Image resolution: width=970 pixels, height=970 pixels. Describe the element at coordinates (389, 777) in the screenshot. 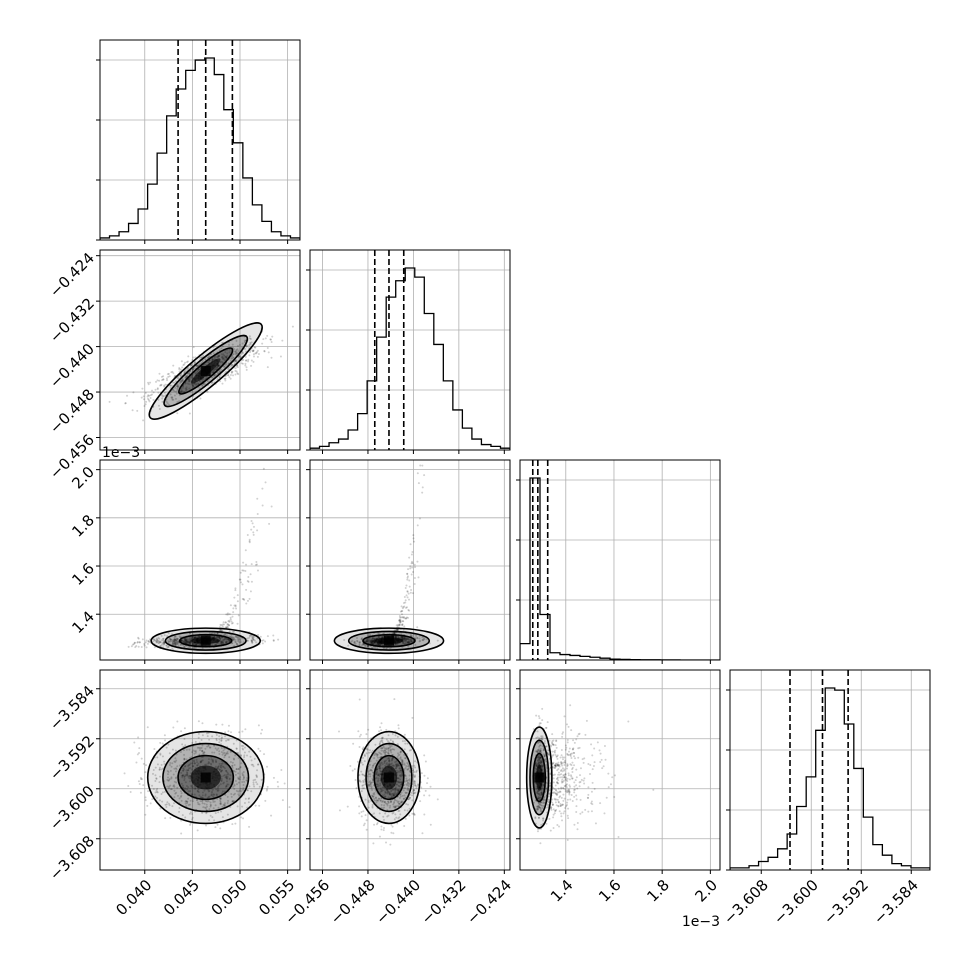

I see `contour-line` at that location.